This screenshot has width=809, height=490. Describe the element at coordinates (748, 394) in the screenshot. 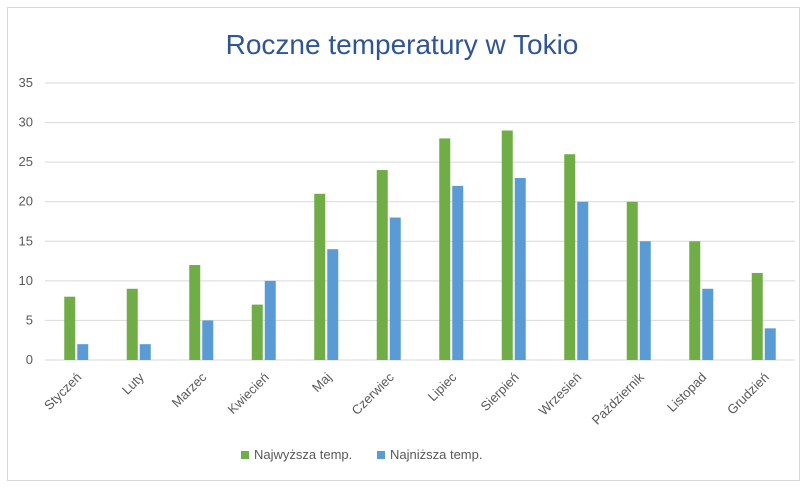

I see `x-tick-label: Grudzień` at that location.